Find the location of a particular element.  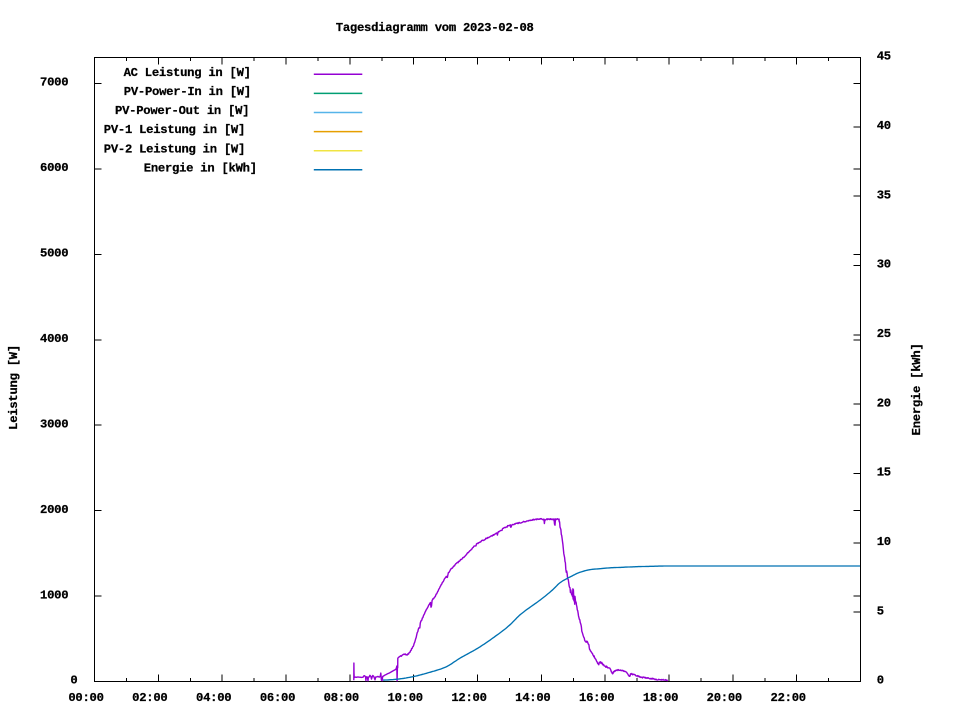

svg-text: 12:00 is located at coordinates (468, 698).